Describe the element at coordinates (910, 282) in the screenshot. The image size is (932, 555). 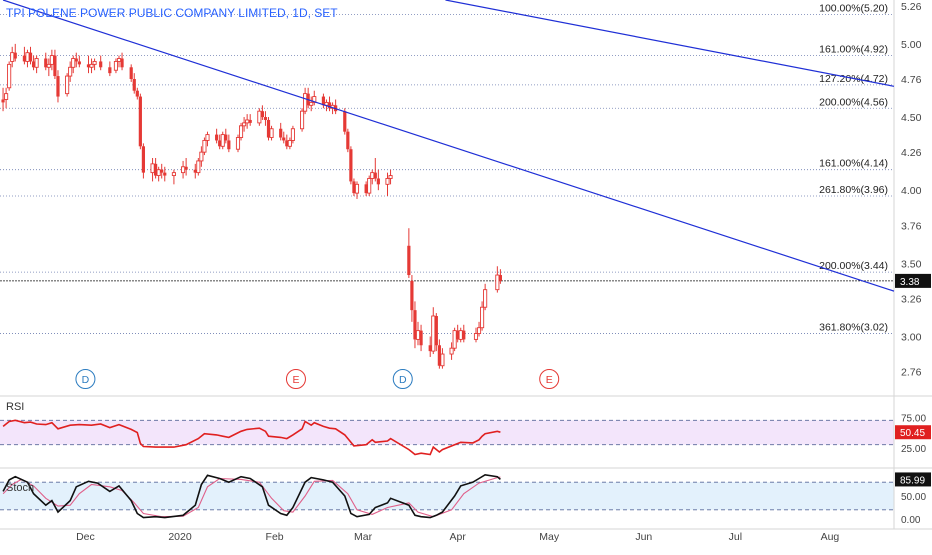
I see `last-price-badge: 3.38` at that location.